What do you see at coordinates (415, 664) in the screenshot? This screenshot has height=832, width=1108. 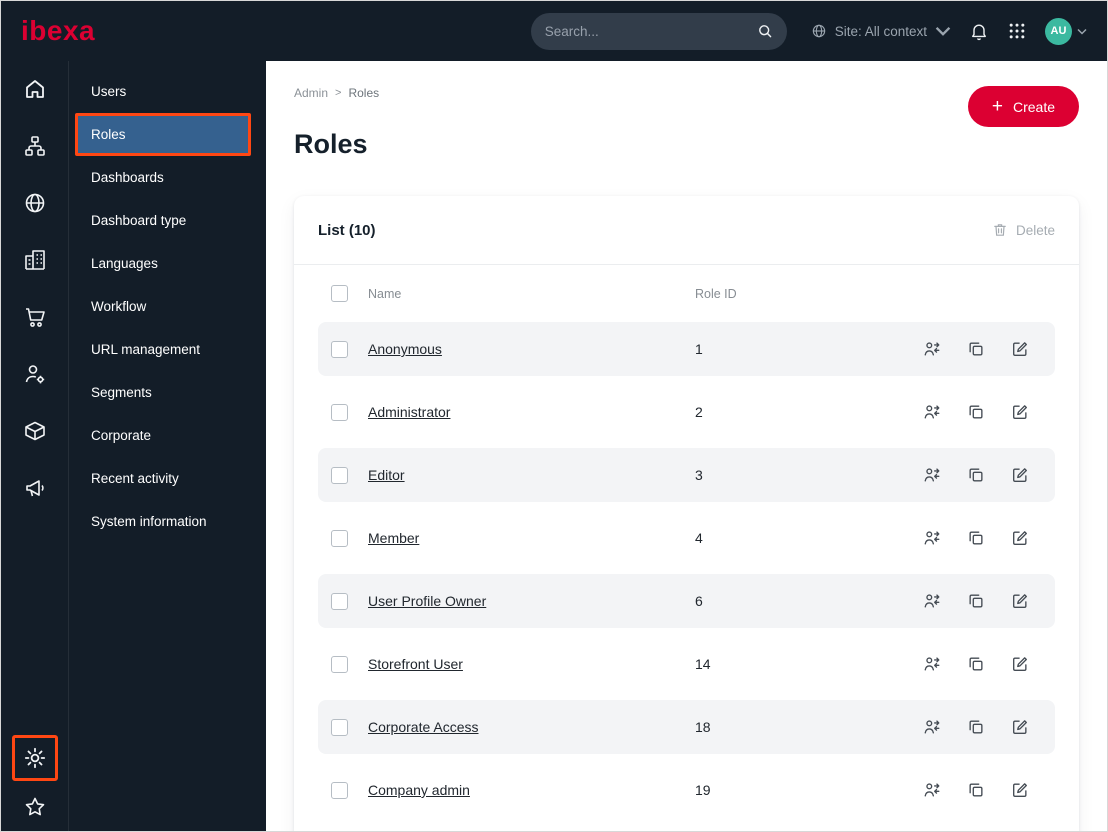 I see `role-name-link: Storefront User` at bounding box center [415, 664].